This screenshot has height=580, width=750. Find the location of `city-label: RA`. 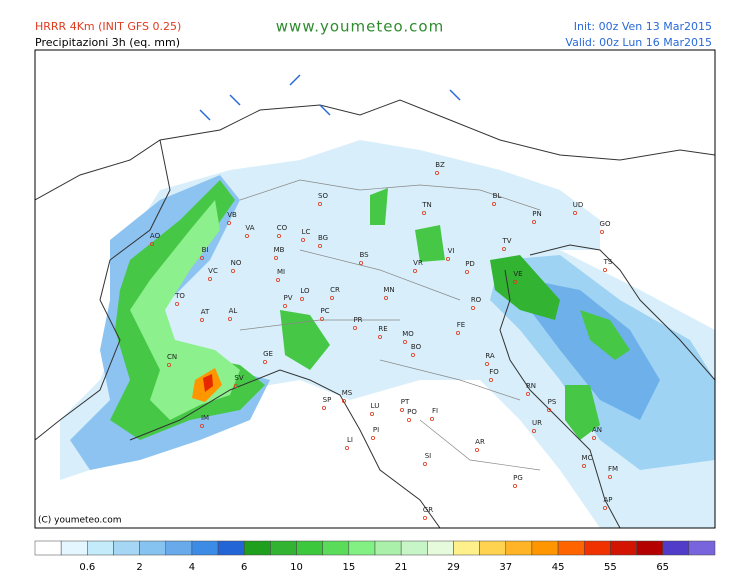

city-label: RA is located at coordinates (490, 356).